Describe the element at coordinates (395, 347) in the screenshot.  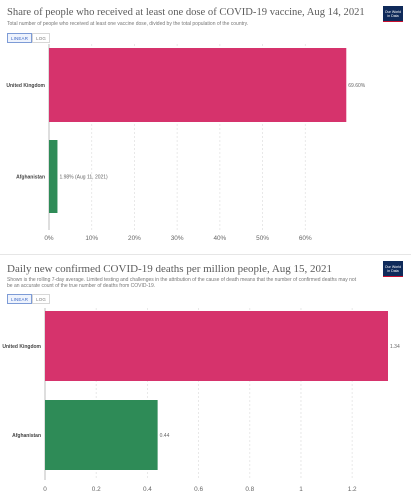
I see `value-label: 1.34` at that location.